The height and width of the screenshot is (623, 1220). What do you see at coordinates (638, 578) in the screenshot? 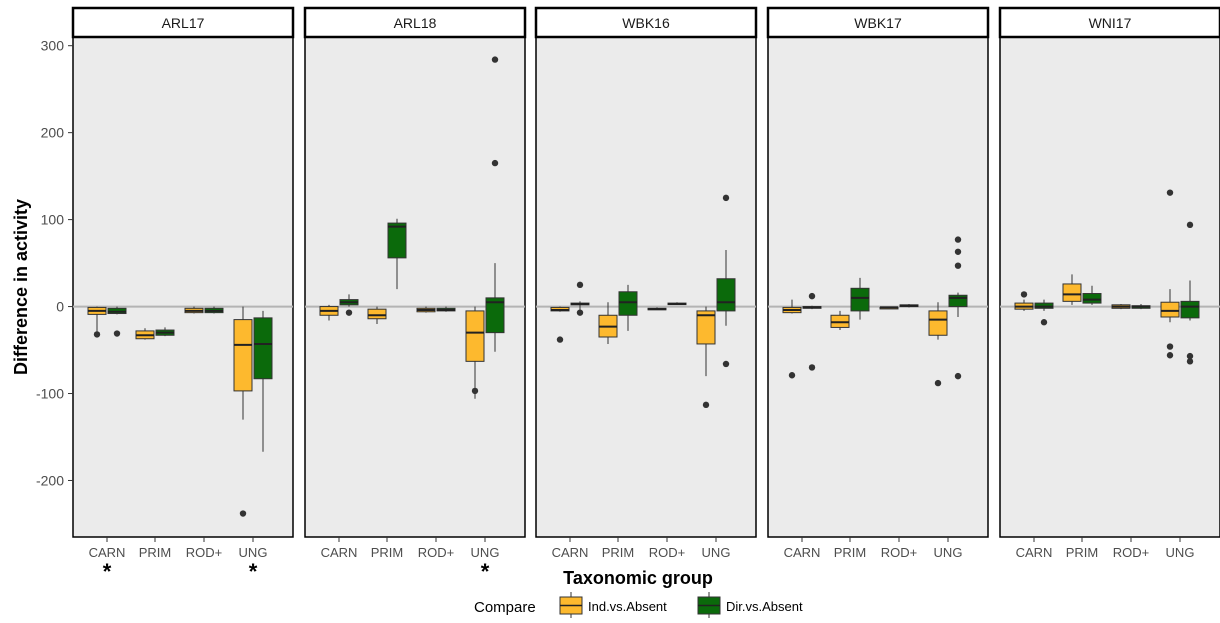
I see `x-axis-title: Taxonomic group` at bounding box center [638, 578].